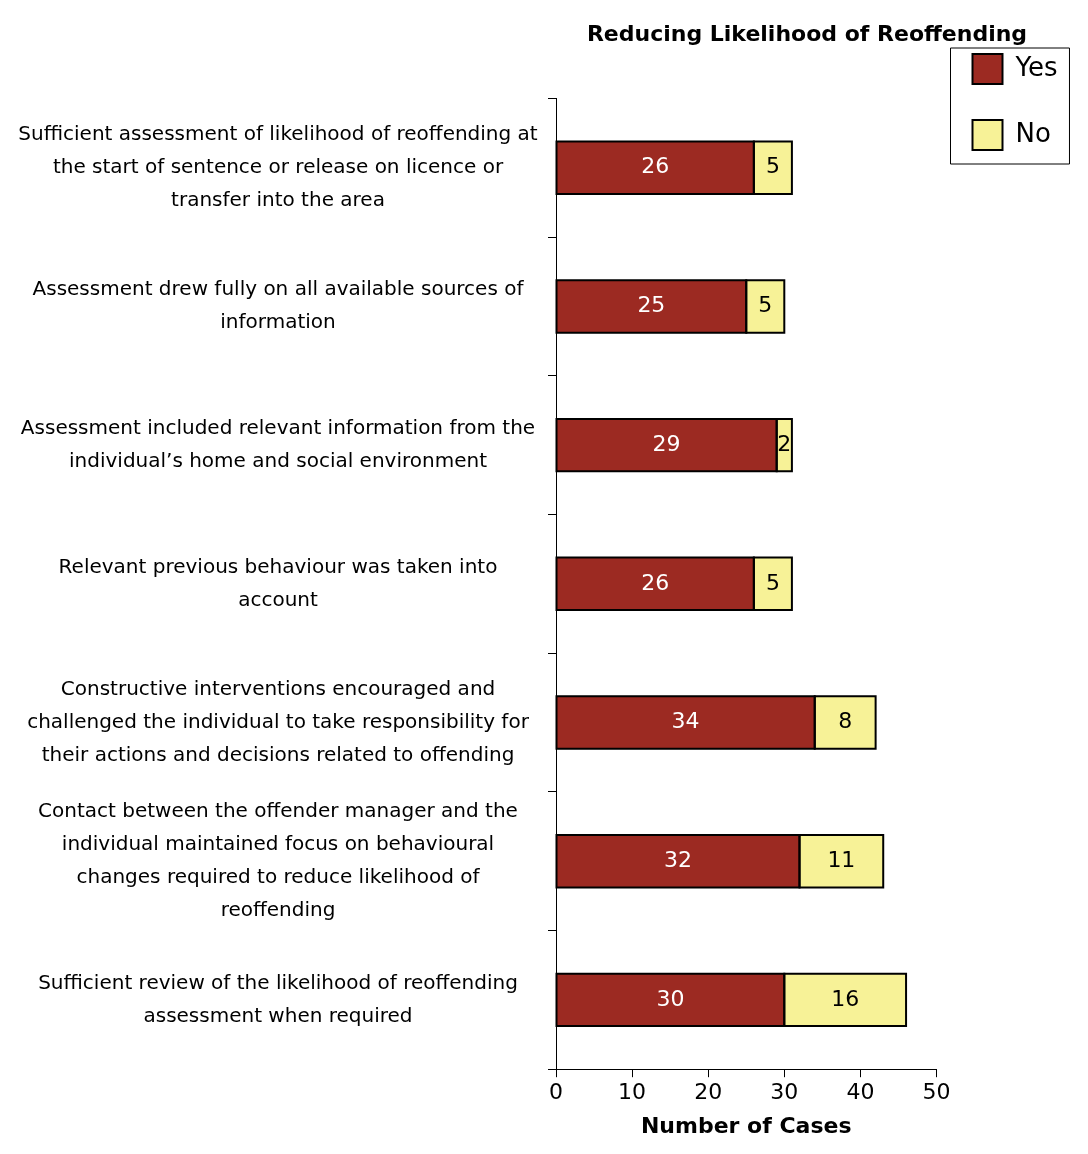  I want to click on chart-title: Reducing Likelihood of Reoffending, so click(807, 33).